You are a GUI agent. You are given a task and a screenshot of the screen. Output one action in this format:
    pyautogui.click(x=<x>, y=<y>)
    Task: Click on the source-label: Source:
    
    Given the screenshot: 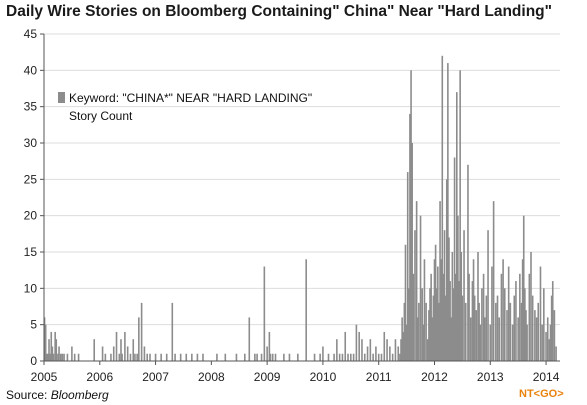 What is the action you would take?
    pyautogui.click(x=27, y=395)
    